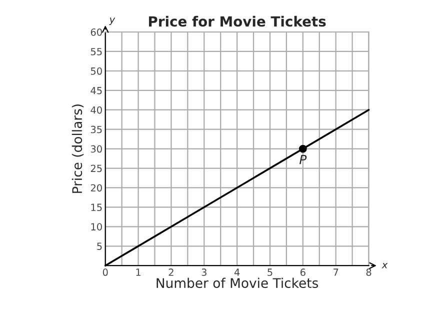 The width and height of the screenshot is (439, 320). What do you see at coordinates (237, 21) in the screenshot?
I see `chart-title: Price for Movie Tickets` at bounding box center [237, 21].